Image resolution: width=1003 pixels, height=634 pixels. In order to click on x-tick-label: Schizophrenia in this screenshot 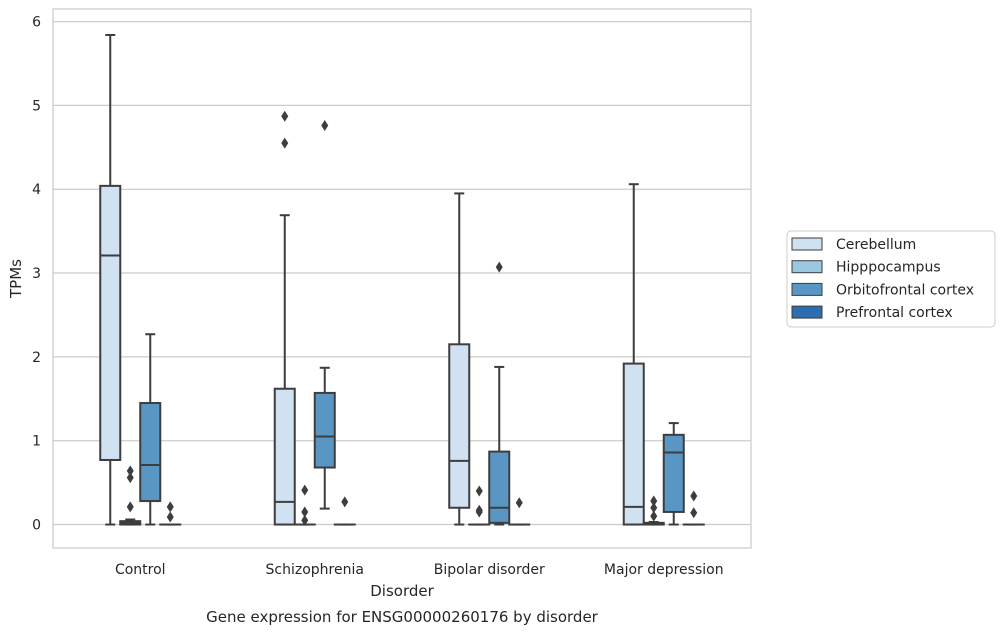, I will do `click(315, 570)`.